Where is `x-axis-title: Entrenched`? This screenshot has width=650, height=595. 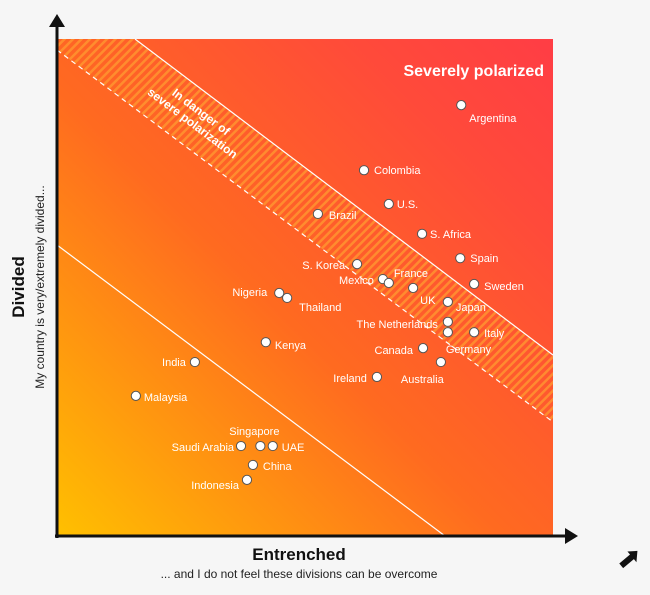
x-axis-title: Entrenched is located at coordinates (299, 554).